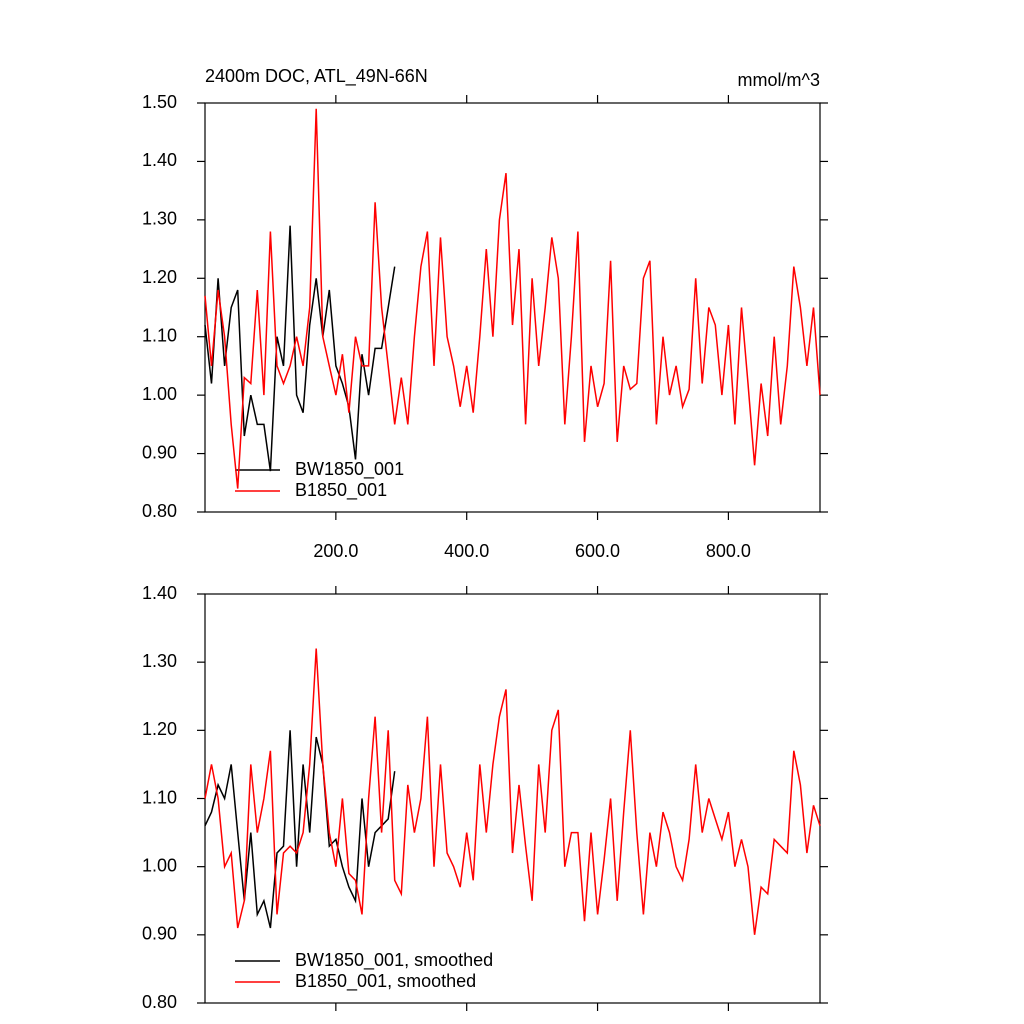 Image resolution: width=1024 pixels, height=1024 pixels. What do you see at coordinates (394, 960) in the screenshot?
I see `legend-label: BW1850_001, smoothed` at bounding box center [394, 960].